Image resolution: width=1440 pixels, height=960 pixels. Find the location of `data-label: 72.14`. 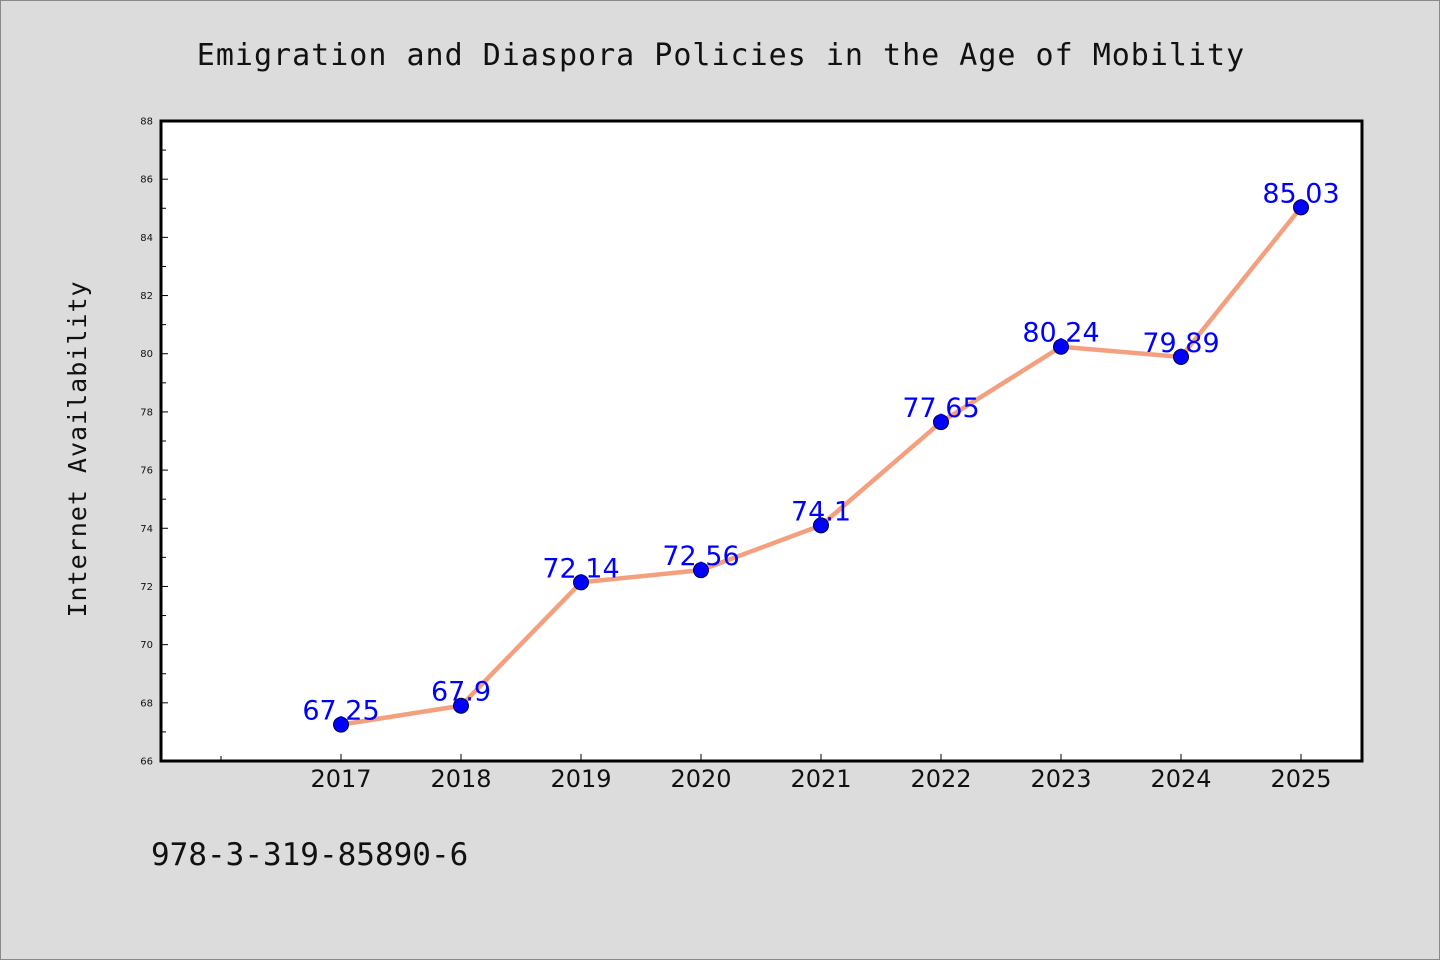

data-label: 72.14 is located at coordinates (580, 568).